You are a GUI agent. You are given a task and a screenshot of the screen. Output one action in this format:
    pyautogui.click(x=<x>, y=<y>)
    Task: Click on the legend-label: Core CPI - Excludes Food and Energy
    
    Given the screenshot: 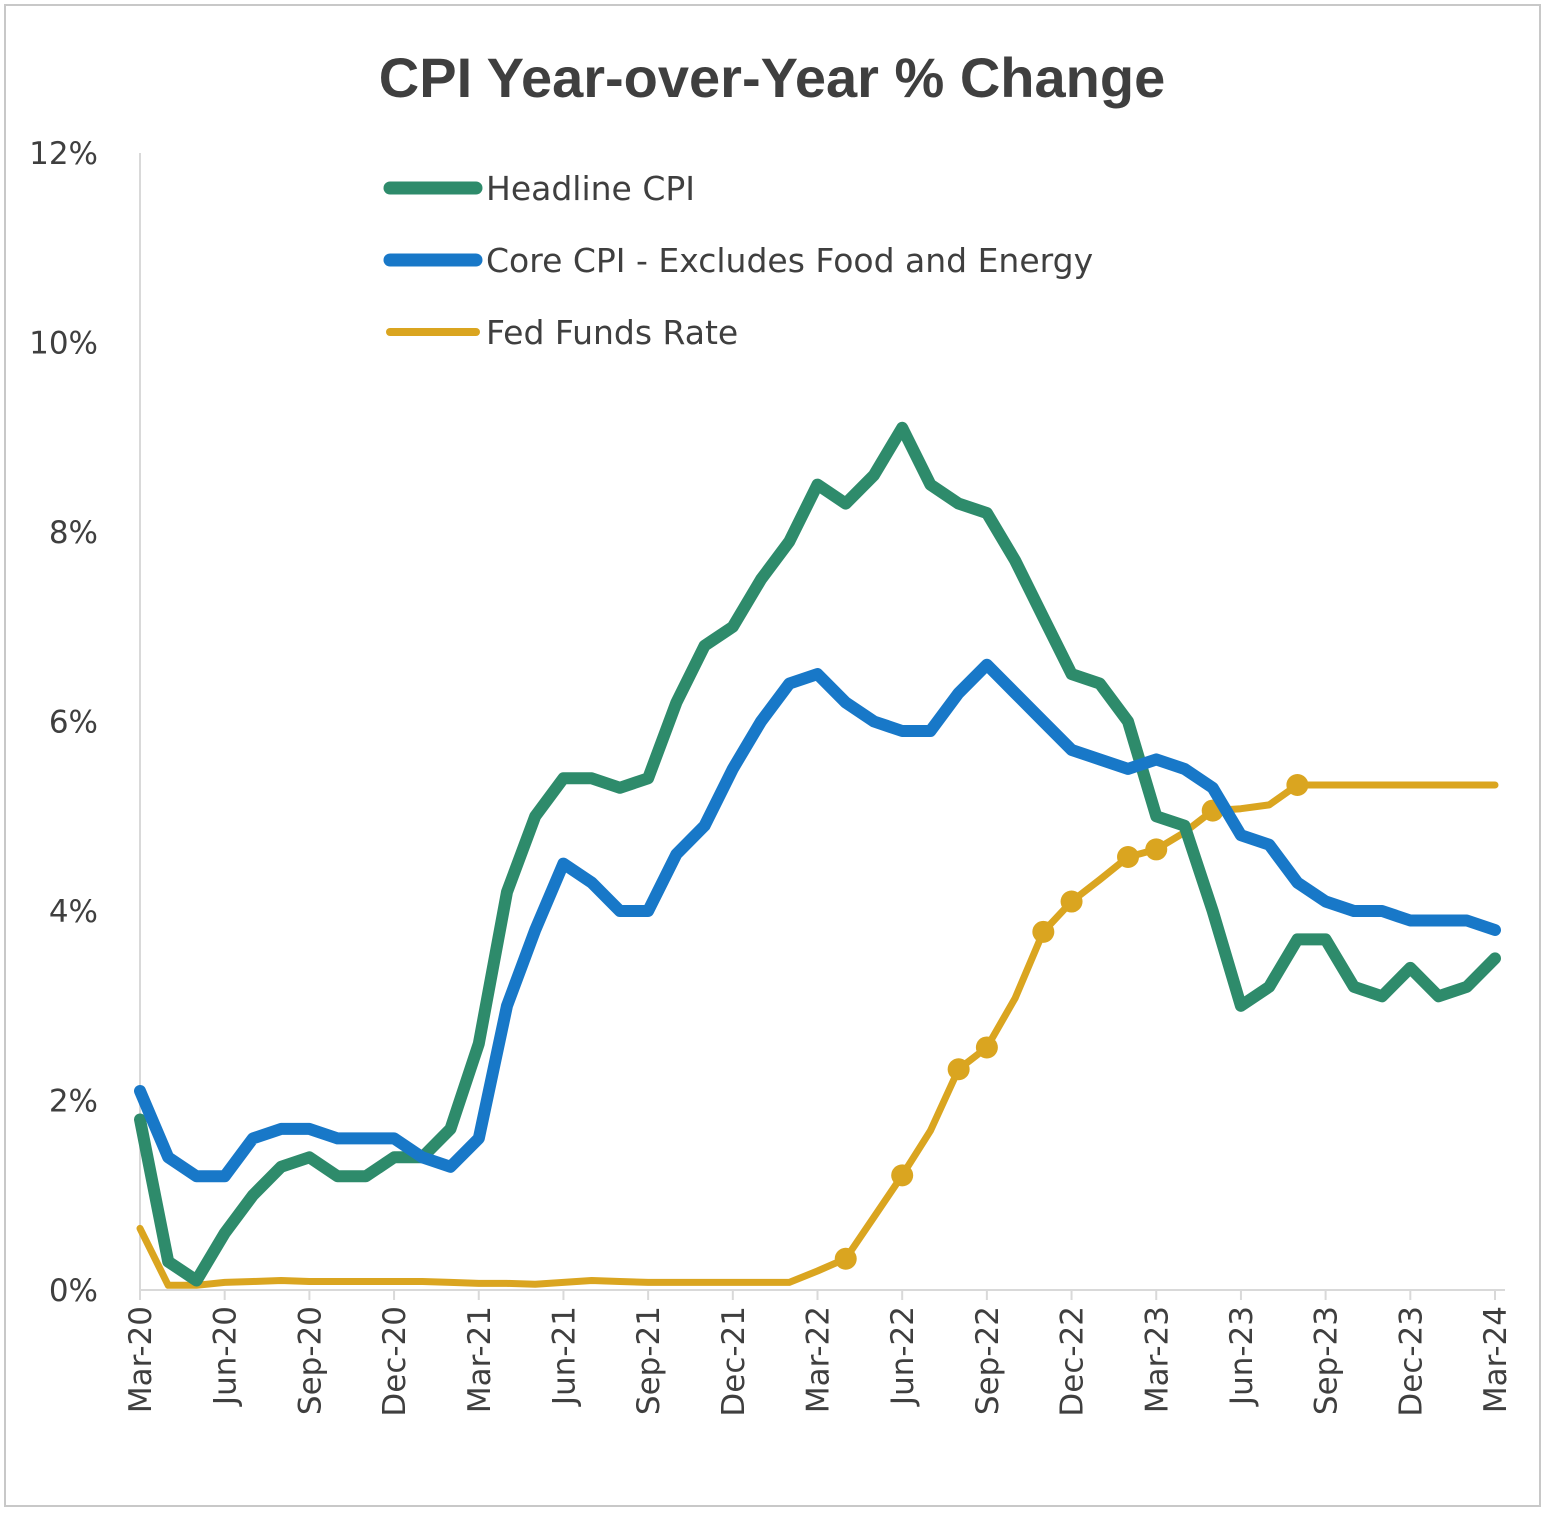 What is the action you would take?
    pyautogui.click(x=789, y=260)
    